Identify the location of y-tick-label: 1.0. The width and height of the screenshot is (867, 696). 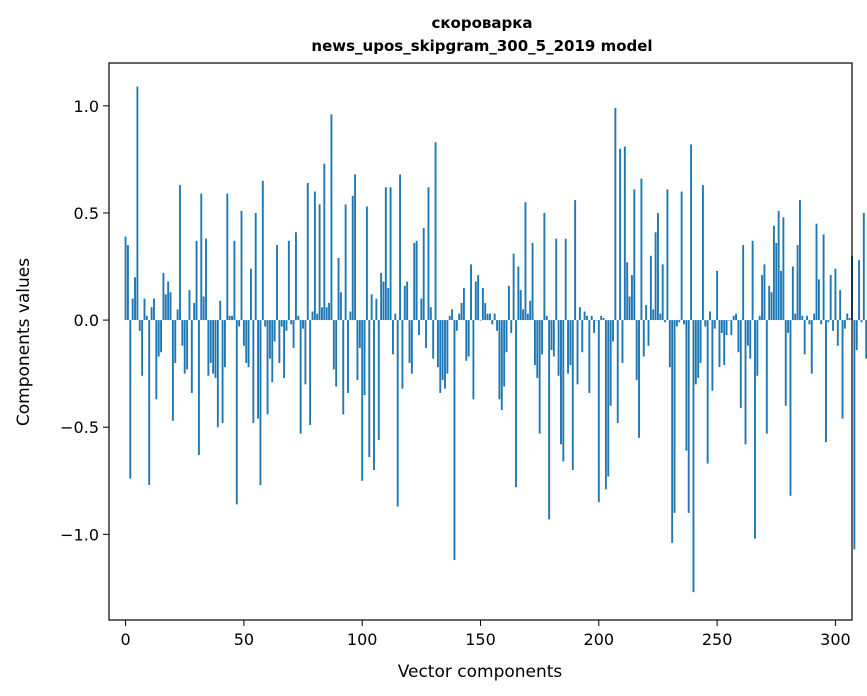
(86, 106).